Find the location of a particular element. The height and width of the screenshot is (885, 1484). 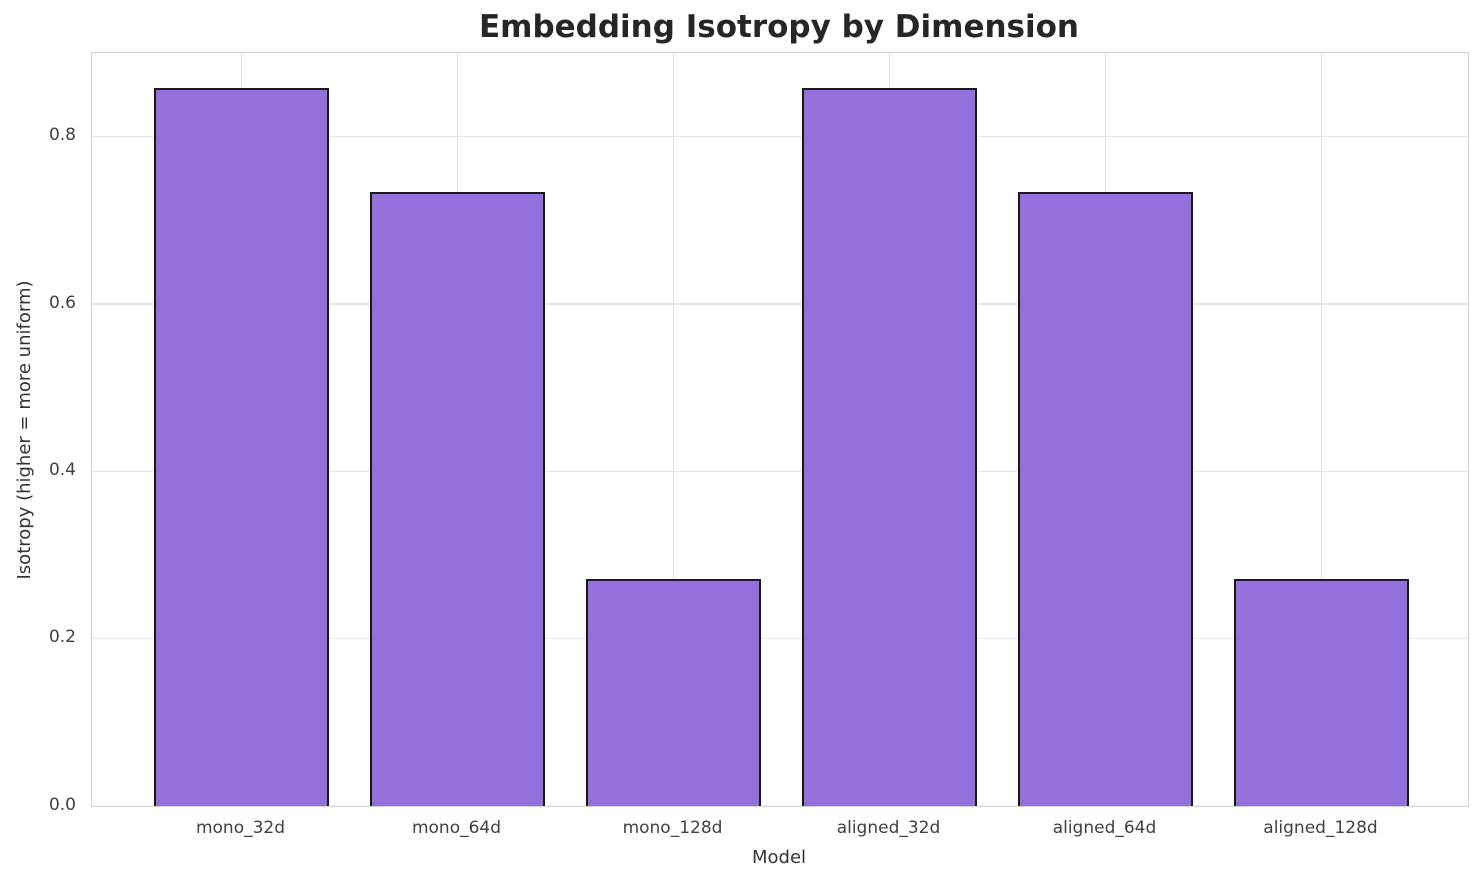

bar-aligned_128d is located at coordinates (1321, 692).